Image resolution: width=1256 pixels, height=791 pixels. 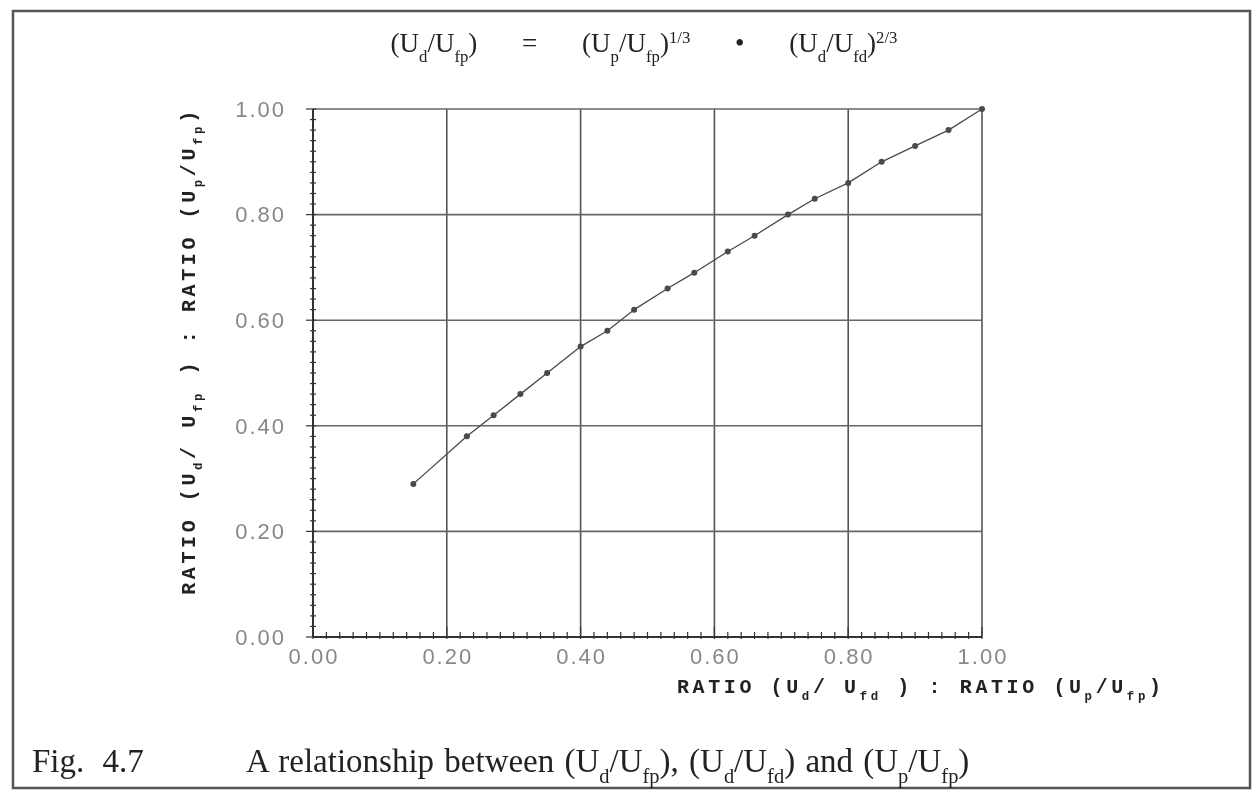 I want to click on y-tick-label: 1.00, so click(x=260, y=109).